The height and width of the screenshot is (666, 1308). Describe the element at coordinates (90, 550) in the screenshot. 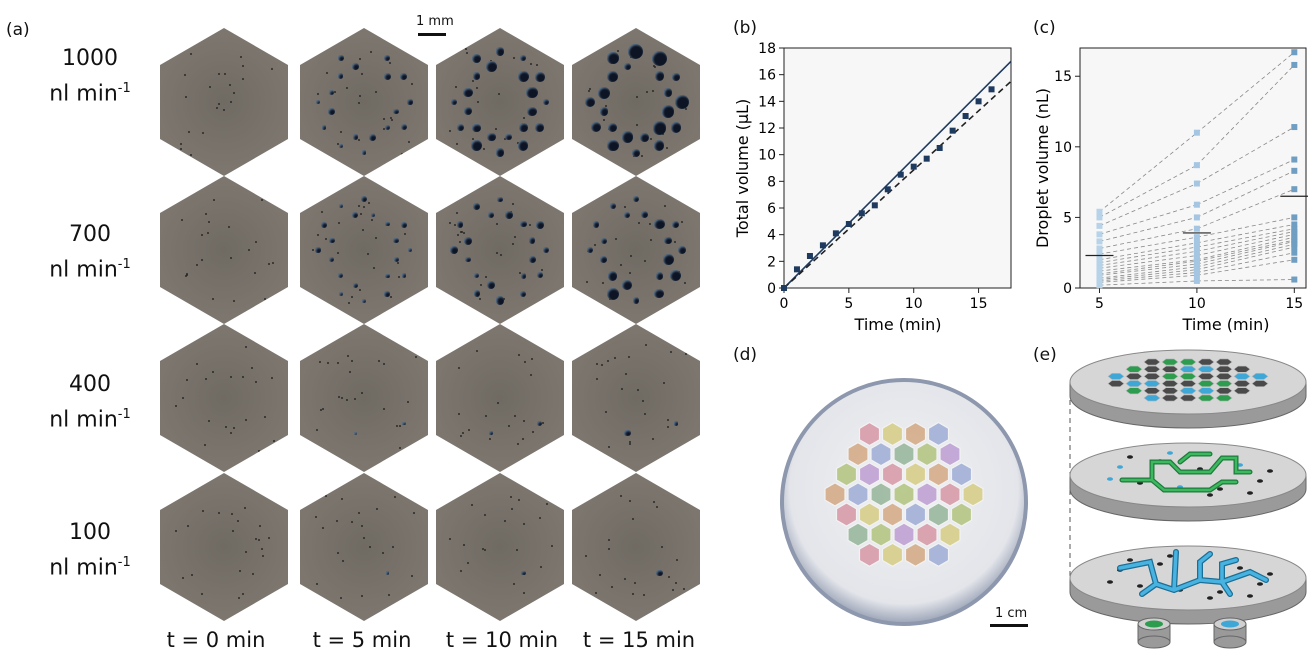

I see `flow-rate-label-100: 100 nl min-1` at that location.